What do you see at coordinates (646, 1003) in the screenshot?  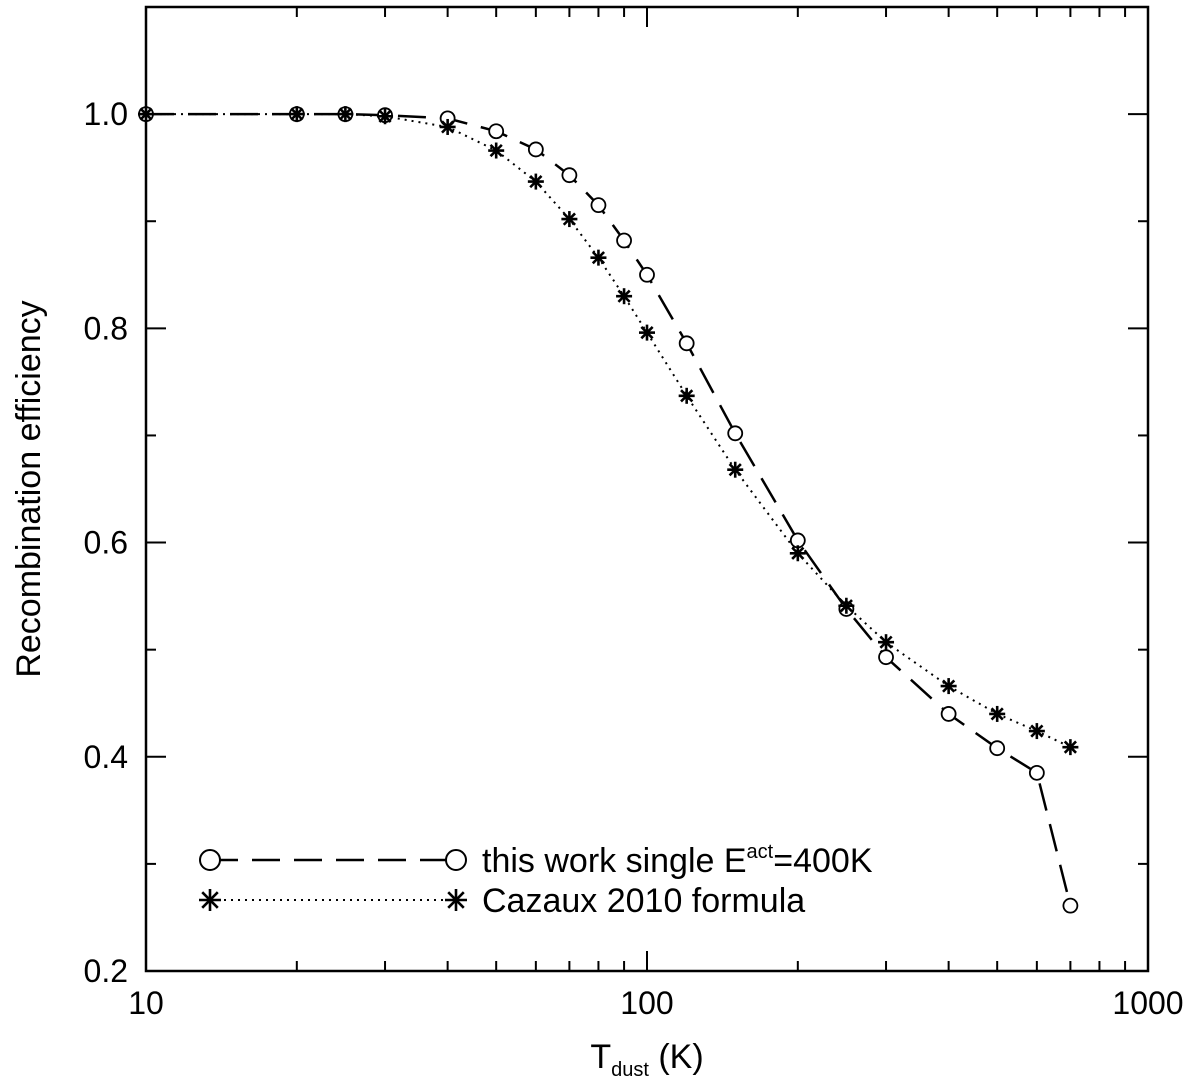 I see `x-tick-label: 100` at bounding box center [646, 1003].